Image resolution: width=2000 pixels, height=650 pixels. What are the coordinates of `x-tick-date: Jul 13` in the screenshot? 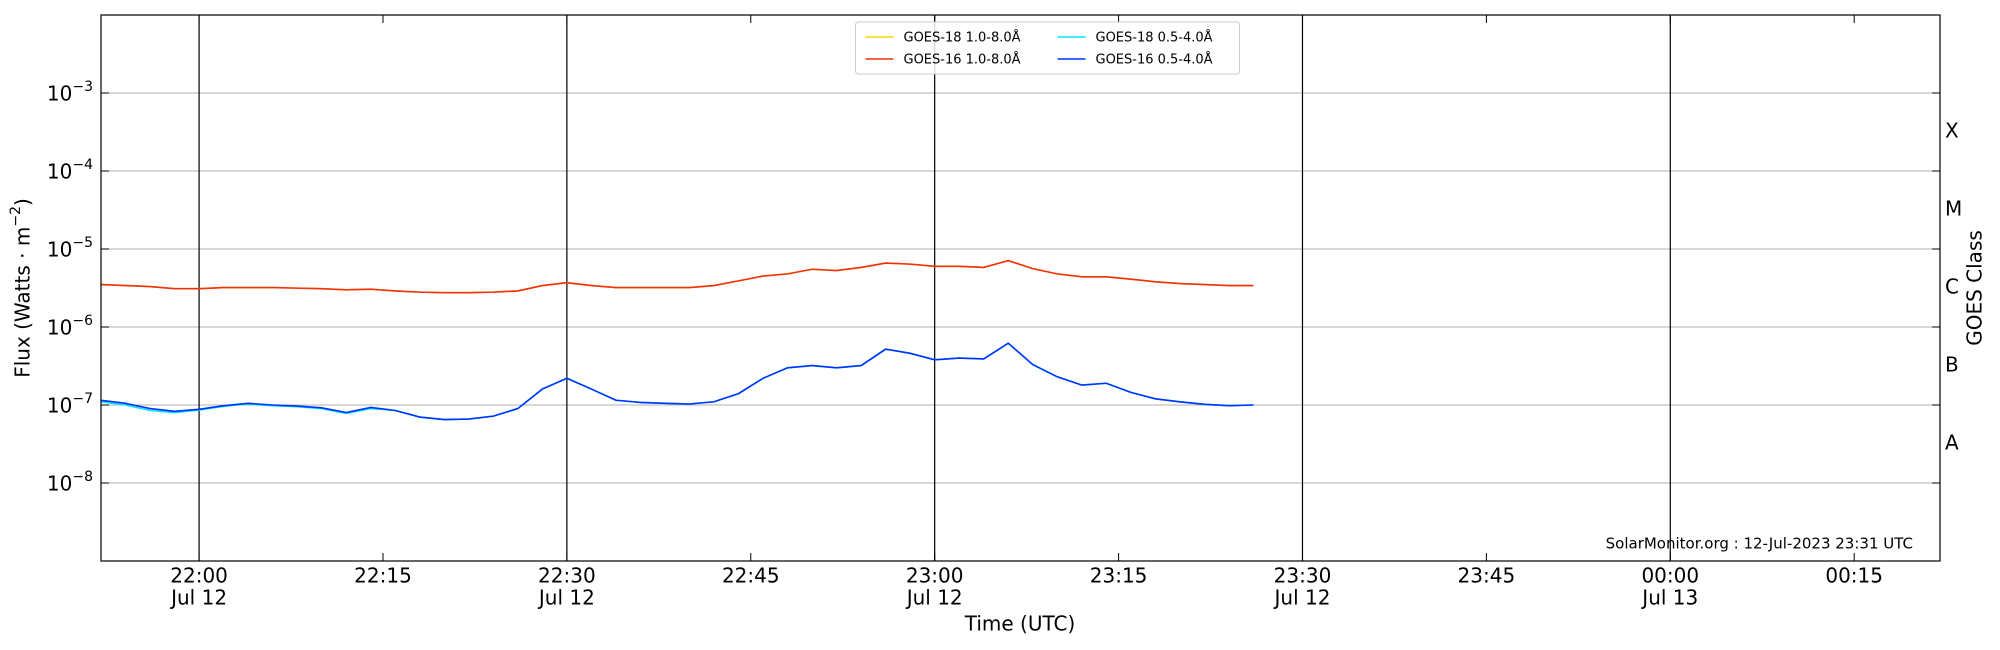 It's located at (1669, 598).